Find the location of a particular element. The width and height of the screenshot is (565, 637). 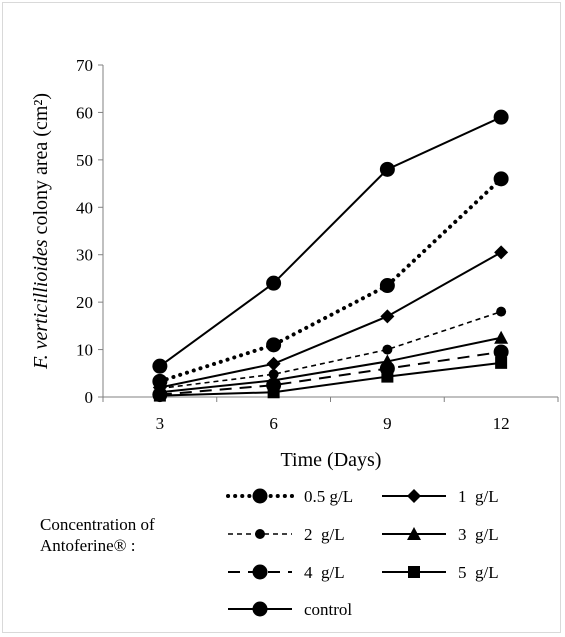

y-tick-label: 70 is located at coordinates (84, 65).